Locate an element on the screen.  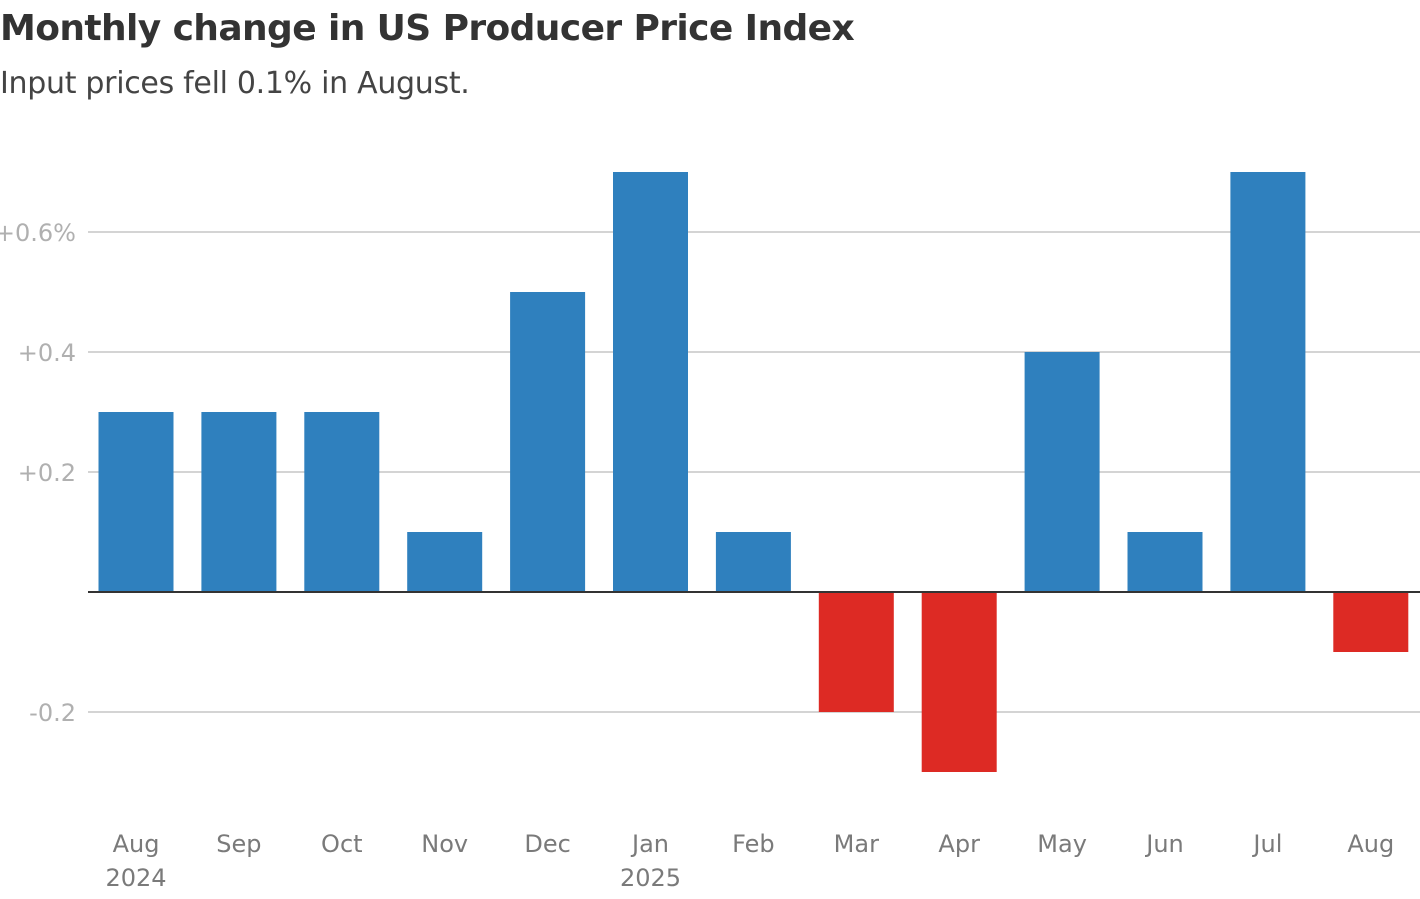
x-tick-label: Nov is located at coordinates (444, 844).